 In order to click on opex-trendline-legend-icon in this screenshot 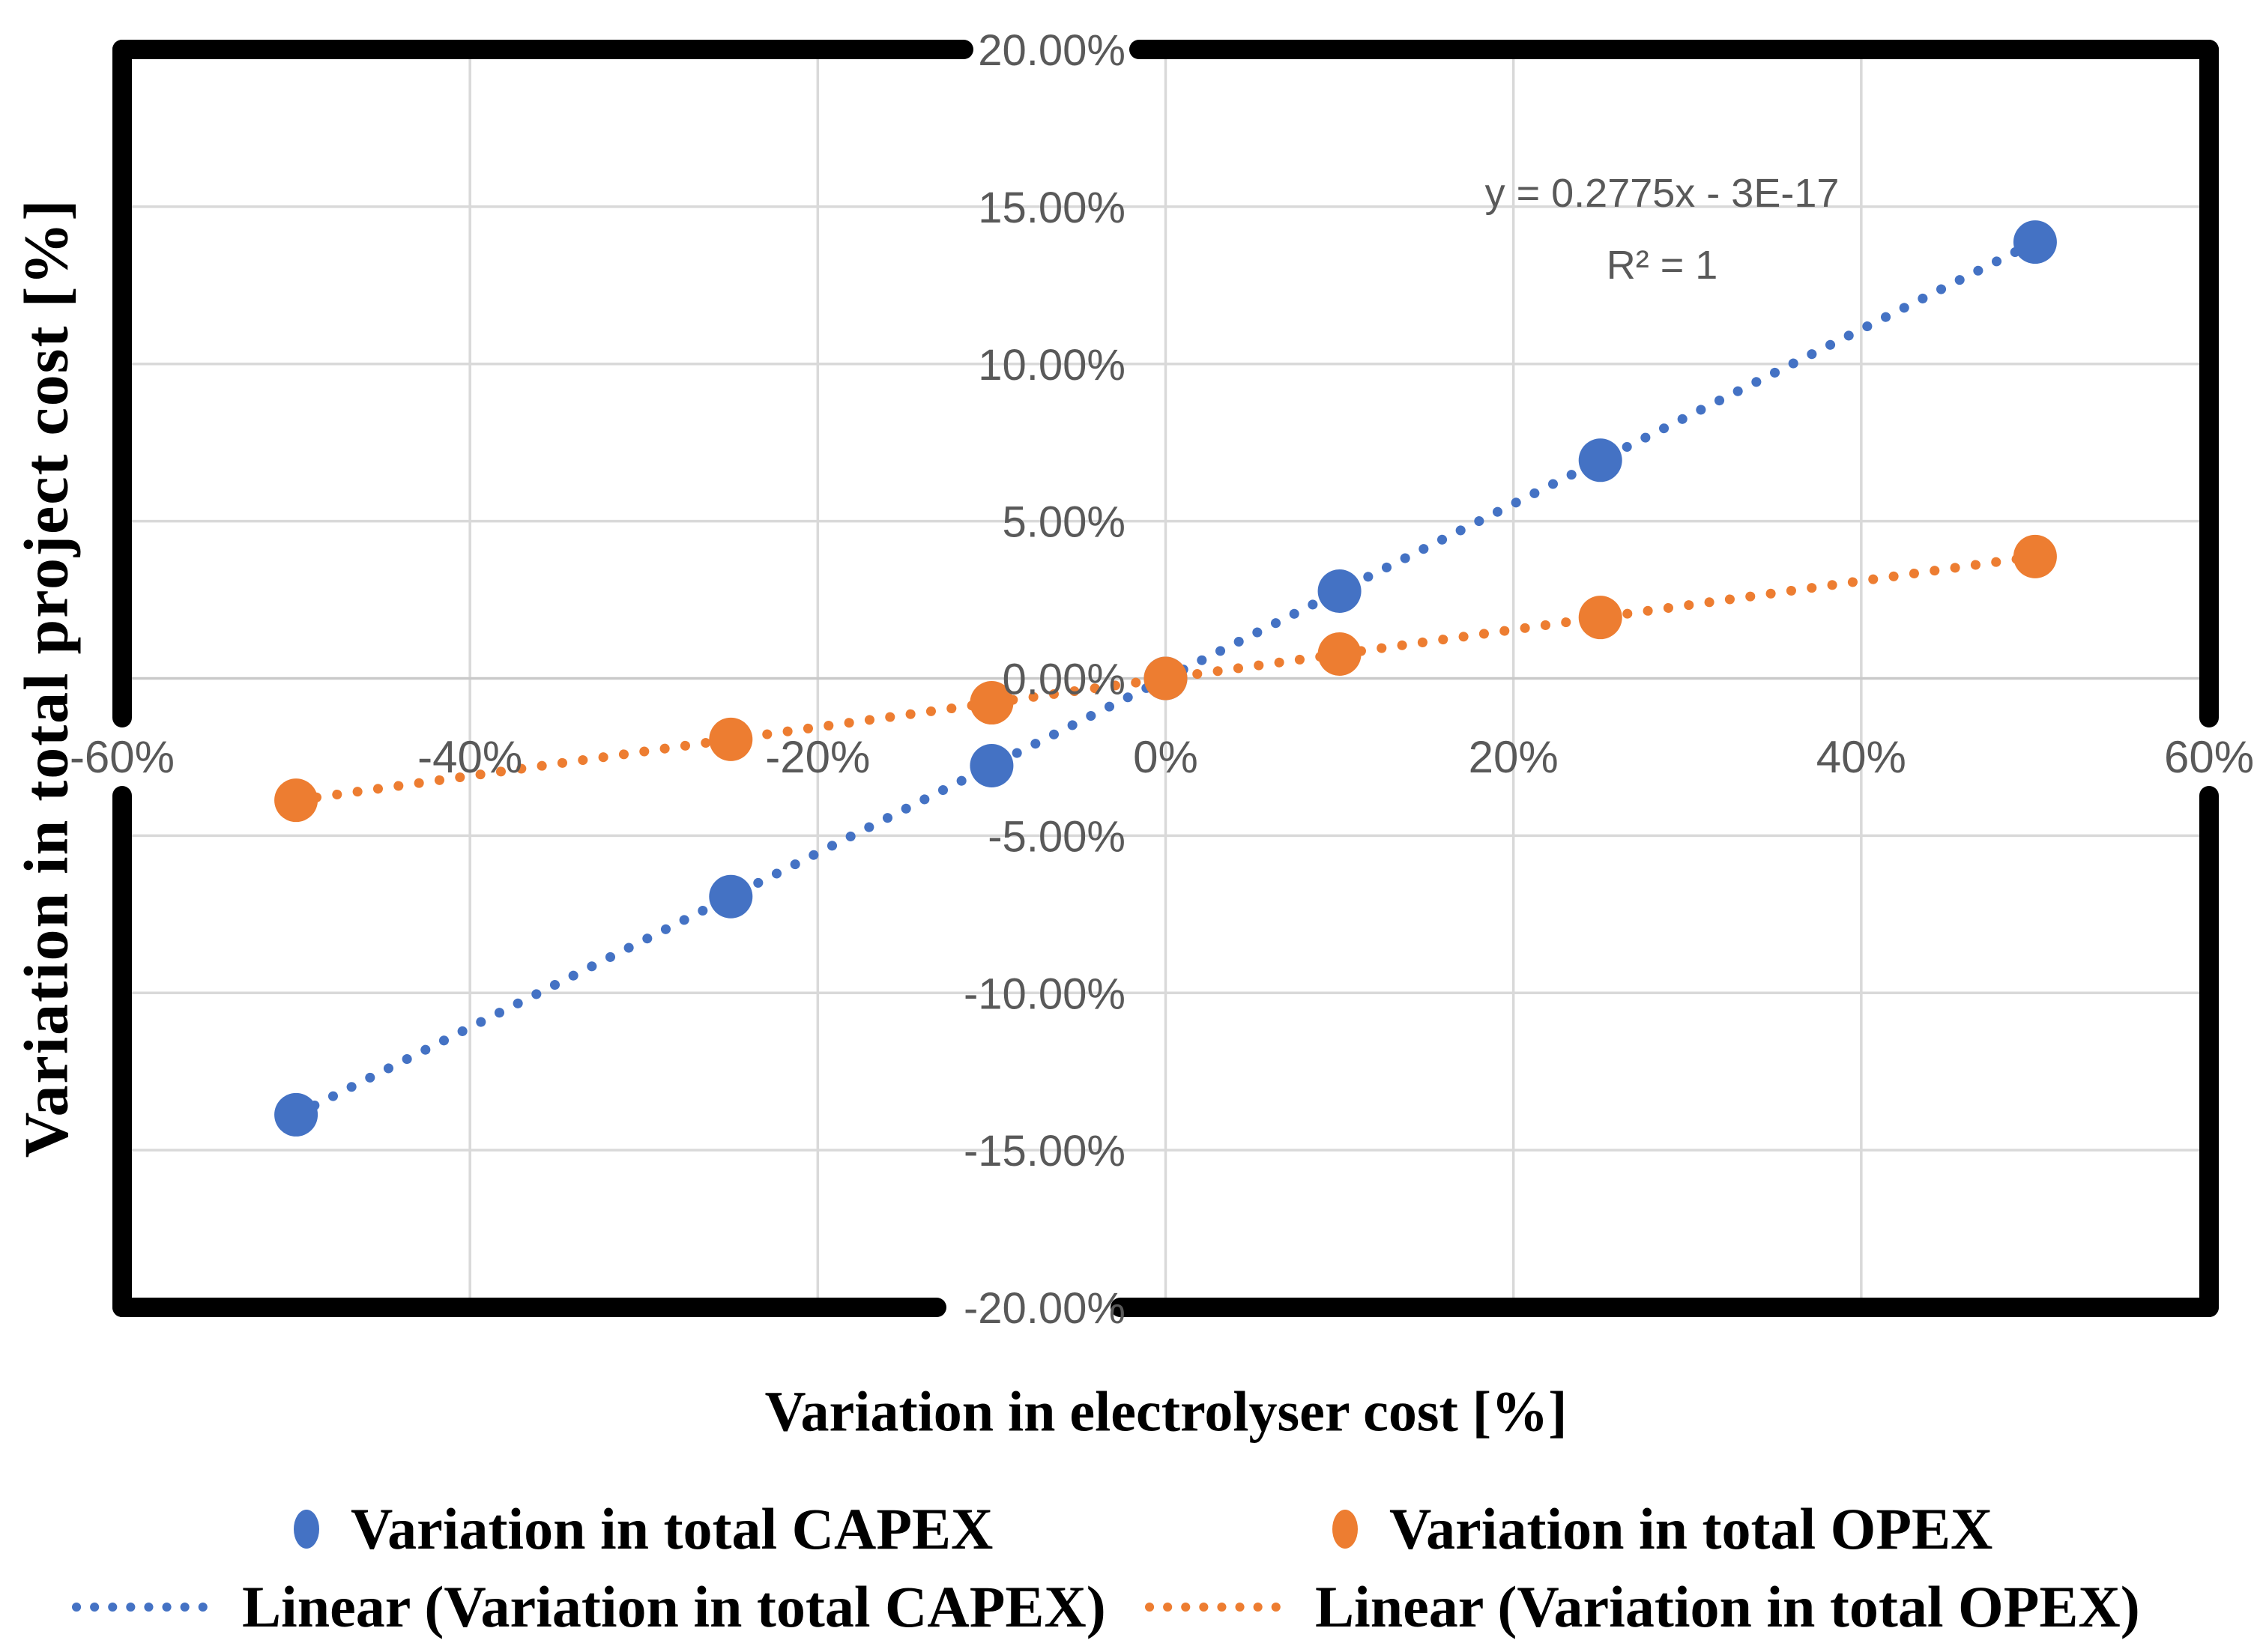, I will do `click(1221, 1607)`.